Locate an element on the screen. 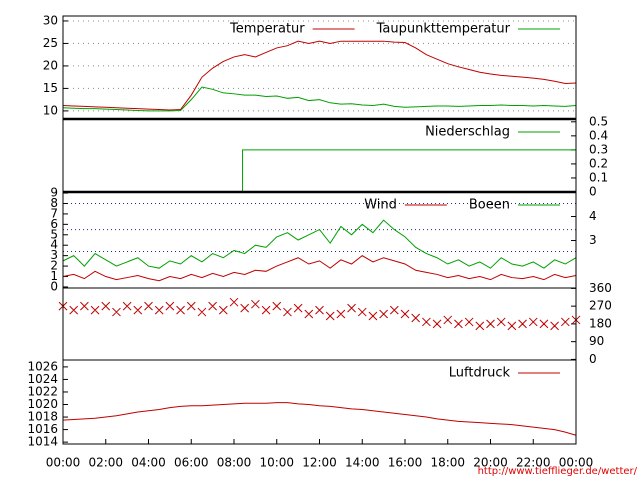 This screenshot has width=640, height=480. x-tick-label: 18:00 is located at coordinates (447, 463).